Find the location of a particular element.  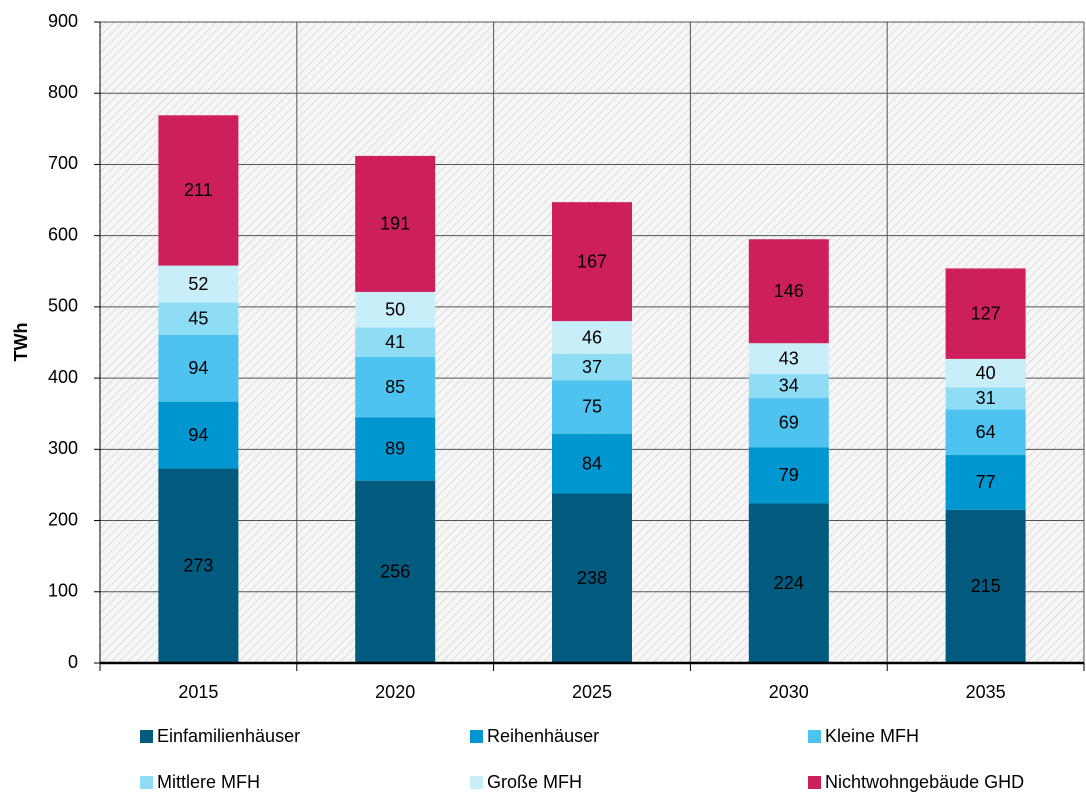

y-tick-label: 900 is located at coordinates (63, 21).